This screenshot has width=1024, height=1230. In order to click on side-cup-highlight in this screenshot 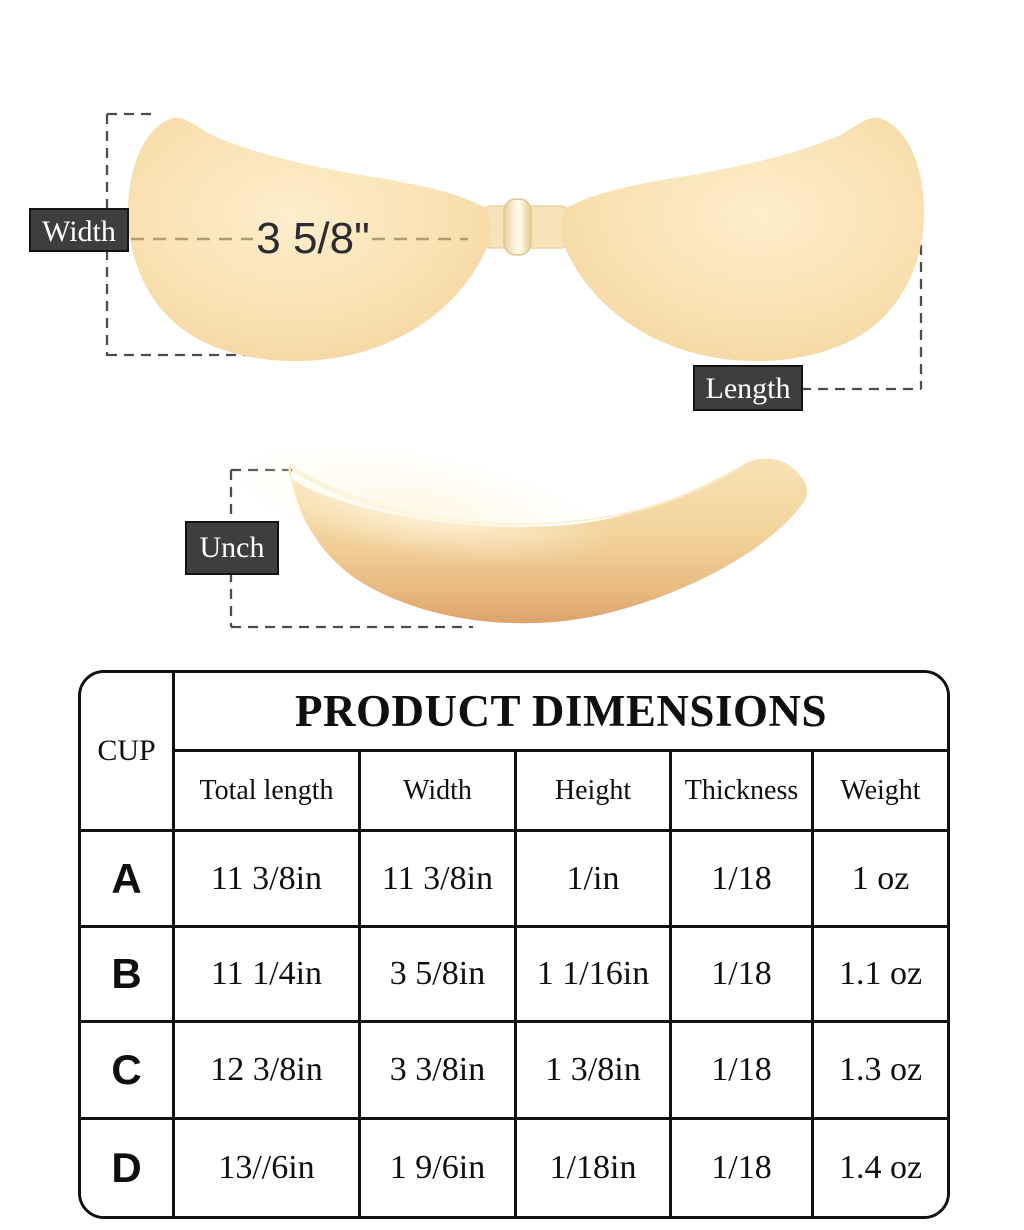, I will do `click(420, 505)`.